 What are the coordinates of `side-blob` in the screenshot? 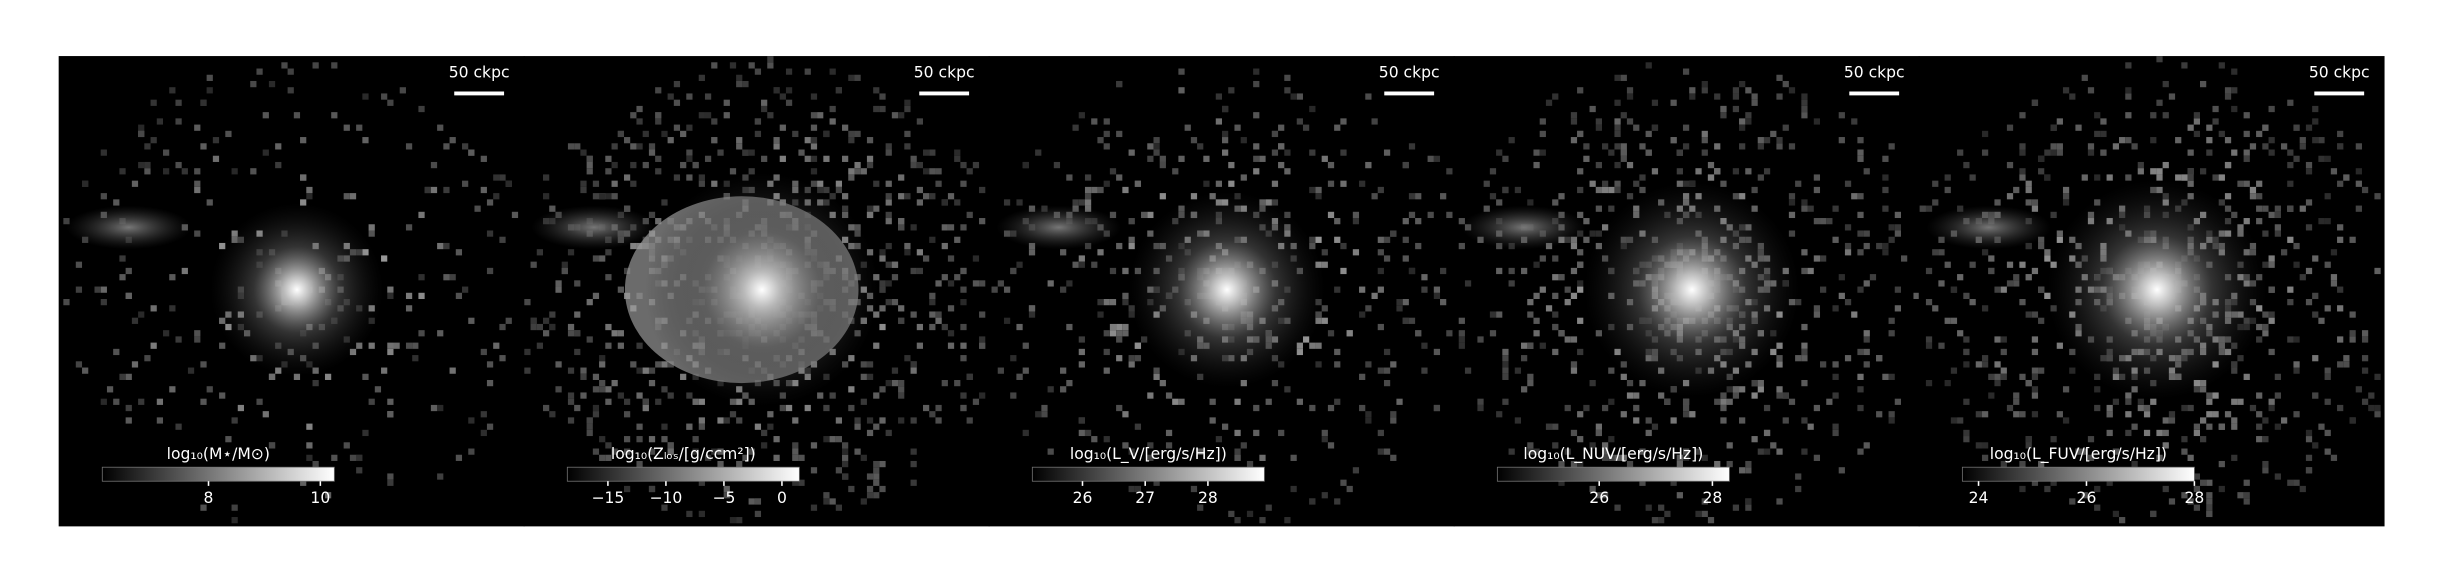 It's located at (1059, 227).